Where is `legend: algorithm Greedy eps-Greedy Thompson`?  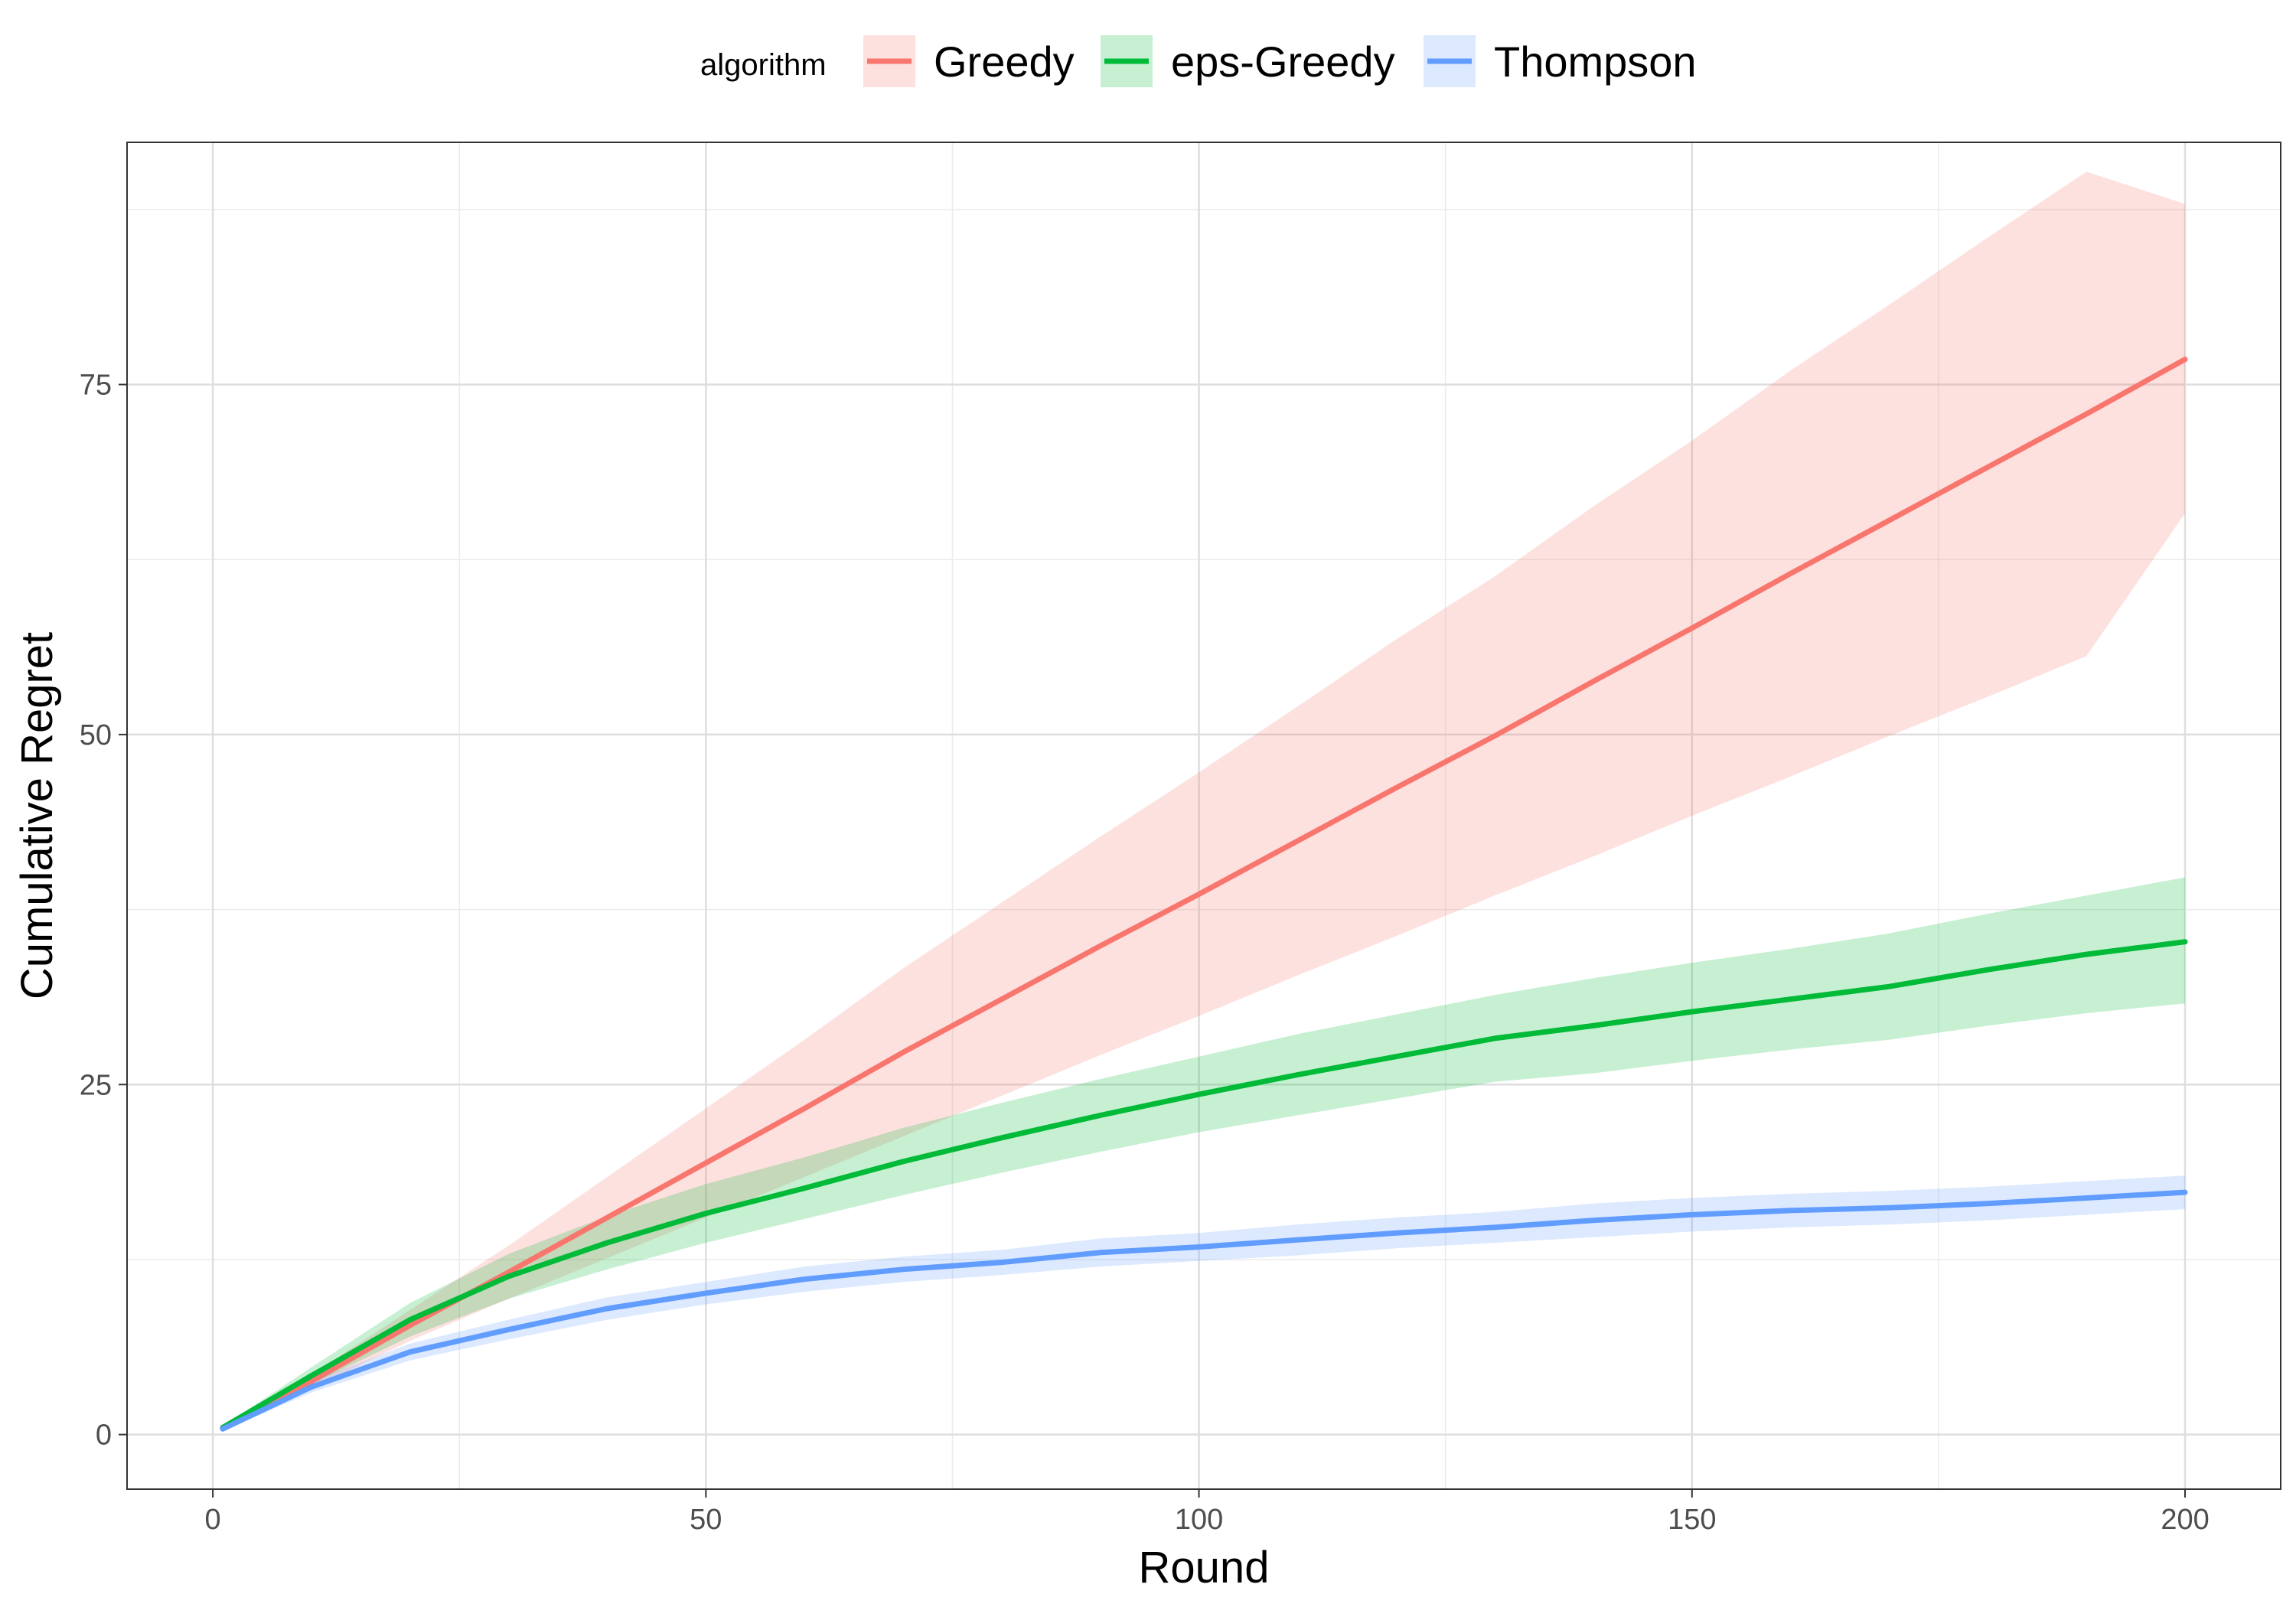
legend: algorithm Greedy eps-Greedy Thompson is located at coordinates (1198, 61).